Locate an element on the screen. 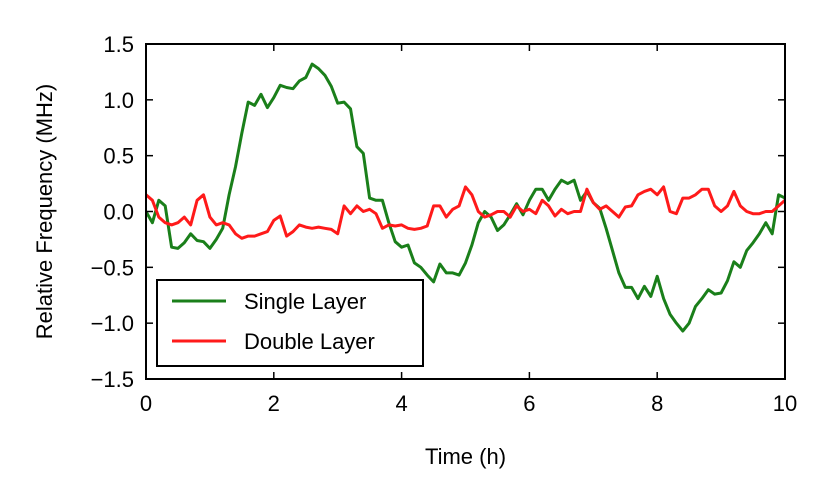 This screenshot has height=500, width=830. y-tick-label: 0.5 is located at coordinates (118, 156).